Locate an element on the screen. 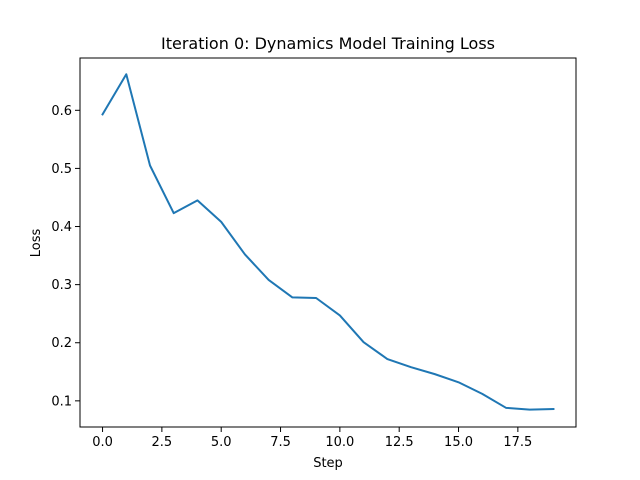 Image resolution: width=640 pixels, height=480 pixels. x-tick-label: 10.0 is located at coordinates (339, 442).